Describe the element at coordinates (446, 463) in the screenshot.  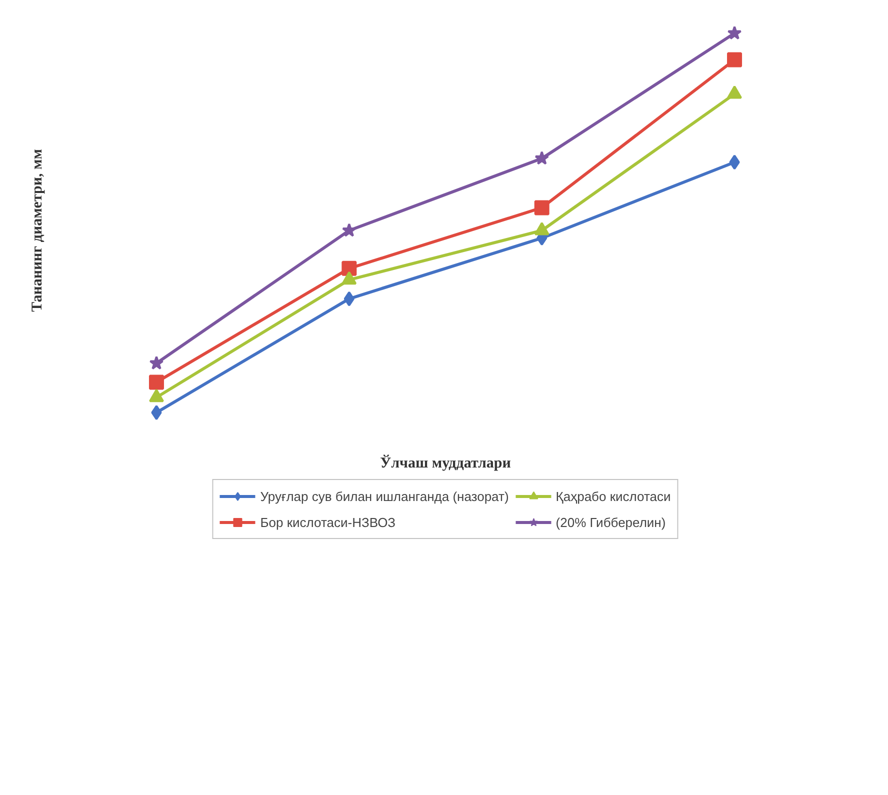
I see `x-axis-title: Ўлчаш муддатлари` at that location.